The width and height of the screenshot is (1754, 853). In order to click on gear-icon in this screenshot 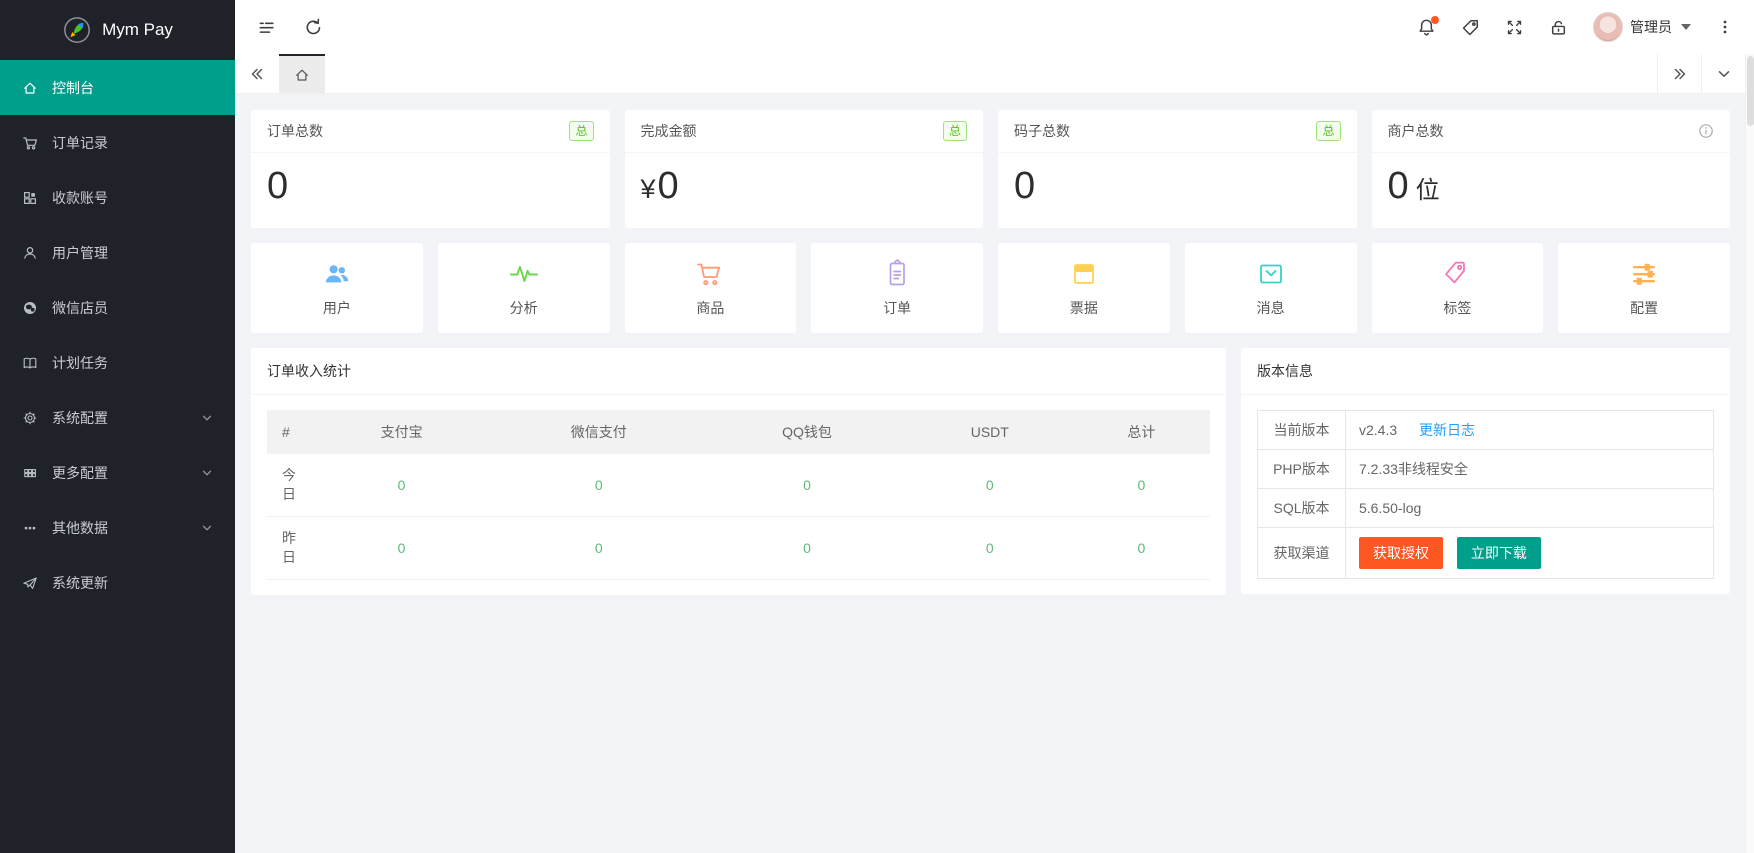, I will do `click(30, 418)`.